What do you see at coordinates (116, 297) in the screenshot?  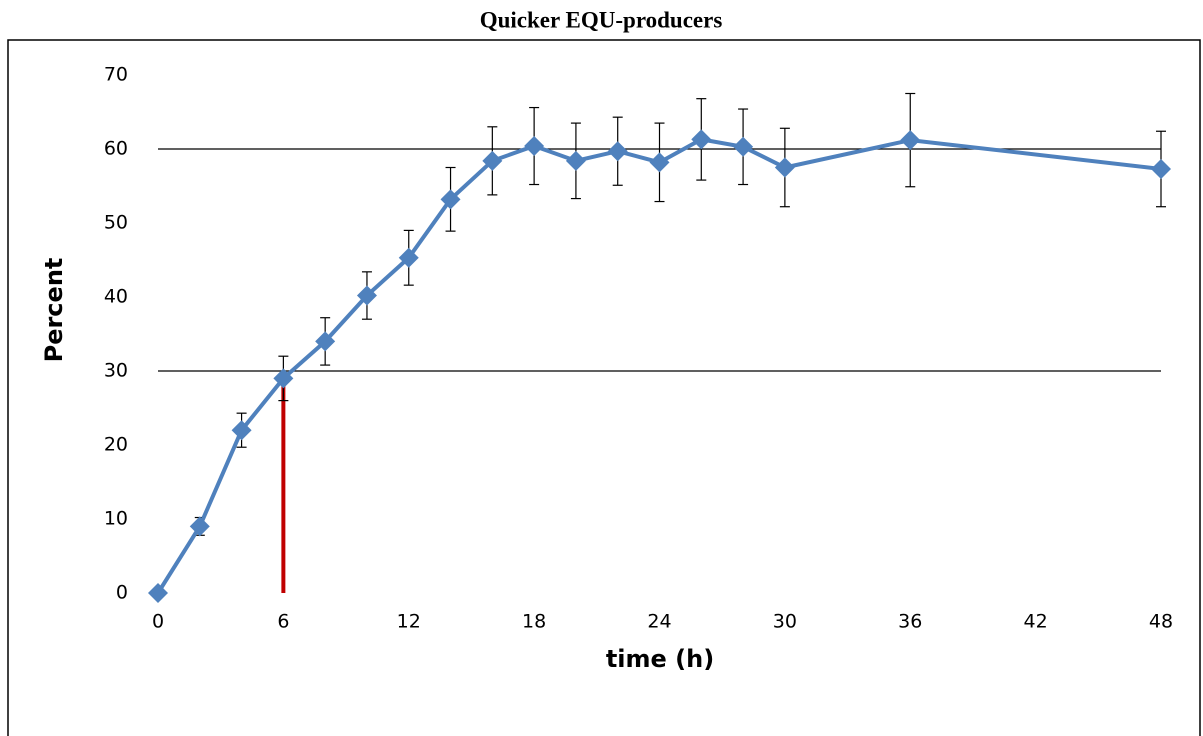 I see `y-tick-label: 40` at bounding box center [116, 297].